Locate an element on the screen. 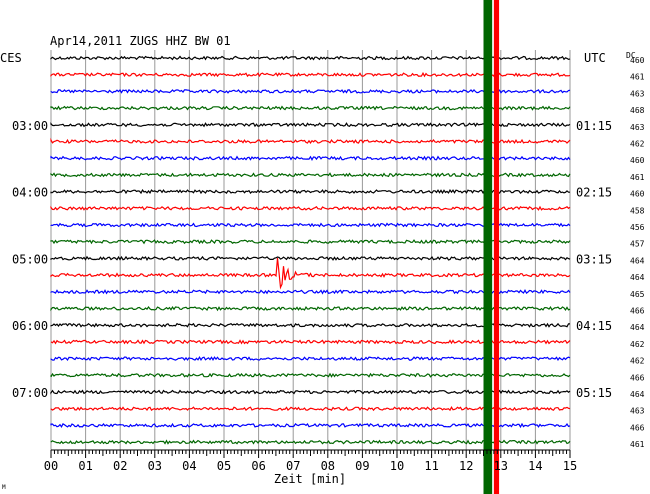  x-tick-label-11: 11 is located at coordinates (431, 466).